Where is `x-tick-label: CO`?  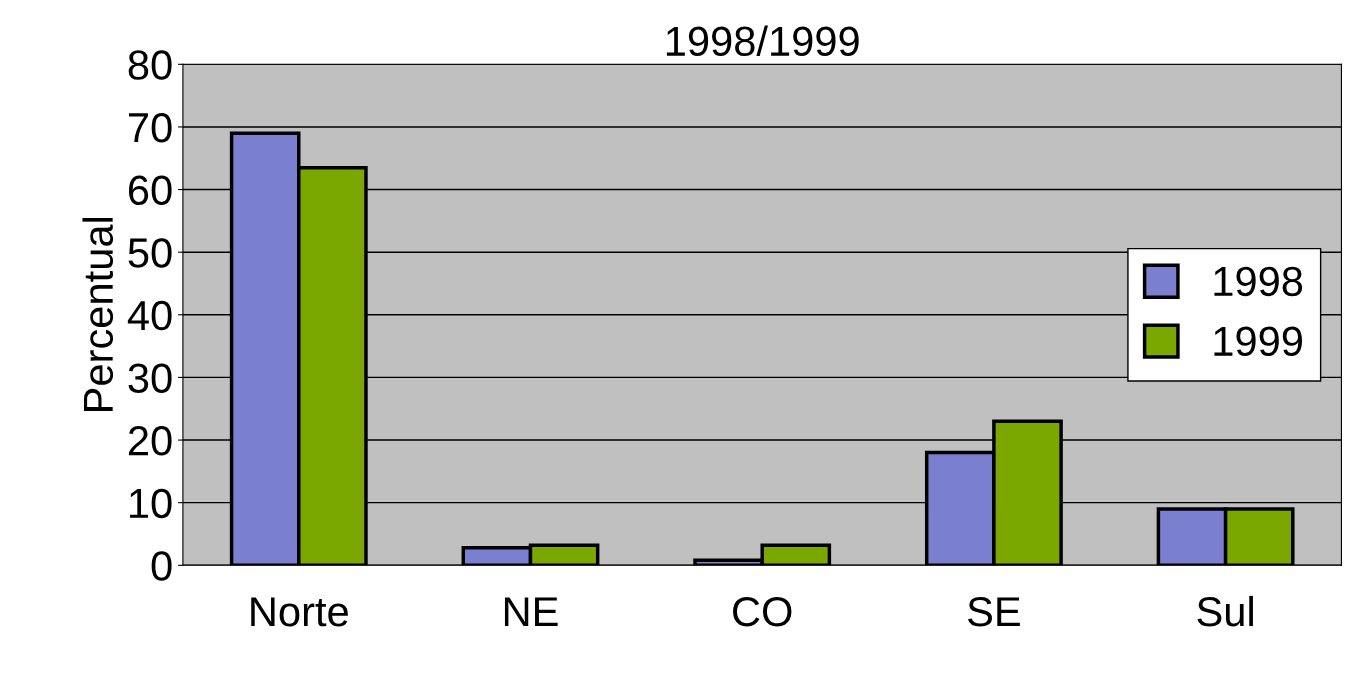 x-tick-label: CO is located at coordinates (762, 611).